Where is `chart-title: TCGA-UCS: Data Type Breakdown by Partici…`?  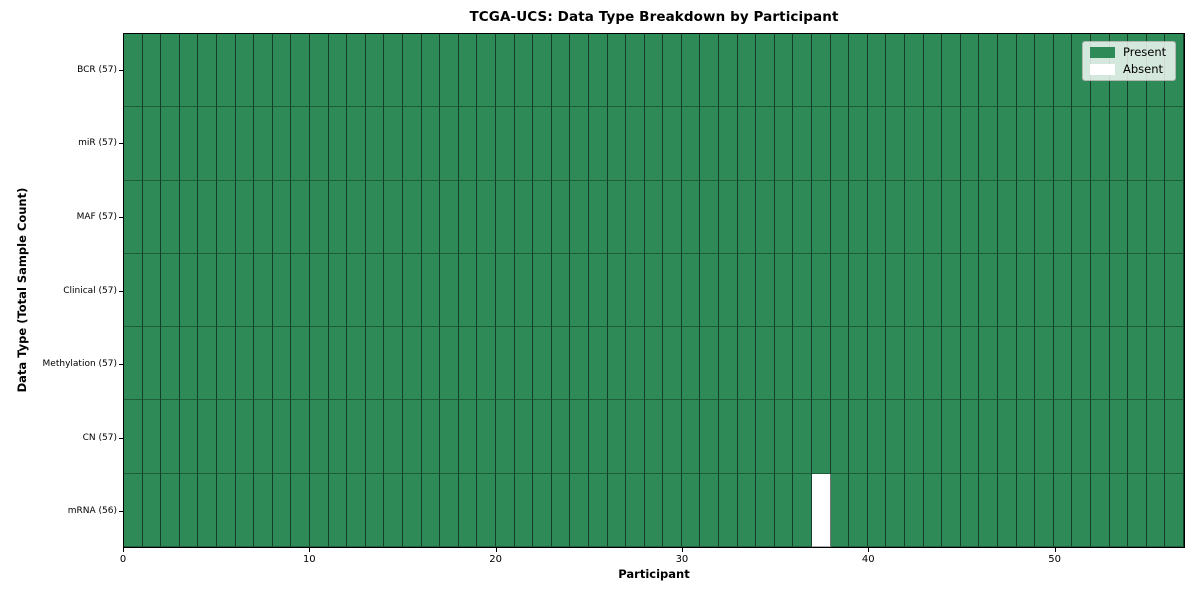
chart-title: TCGA-UCS: Data Type Breakdown by Partici… is located at coordinates (654, 17).